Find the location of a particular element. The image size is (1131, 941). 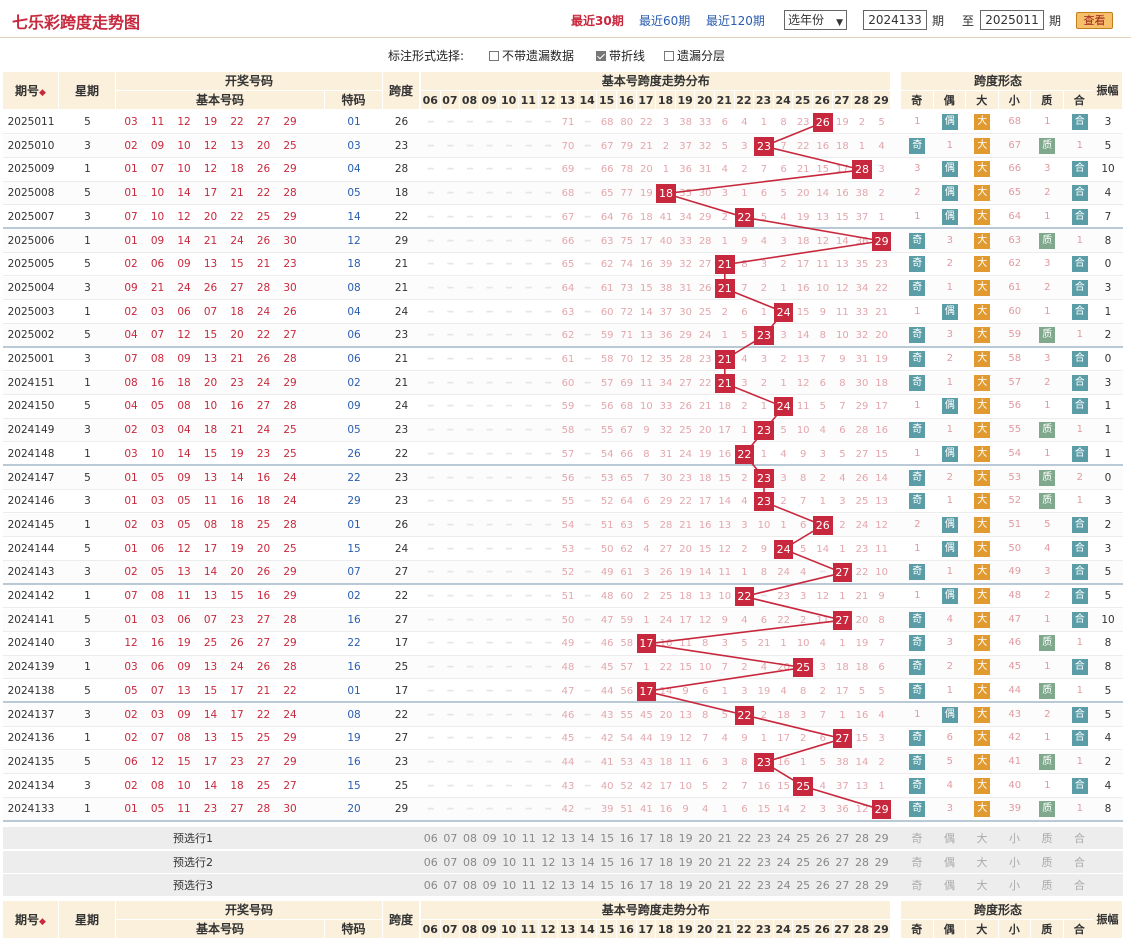

issue-from-input: 2024133 is located at coordinates (895, 20).